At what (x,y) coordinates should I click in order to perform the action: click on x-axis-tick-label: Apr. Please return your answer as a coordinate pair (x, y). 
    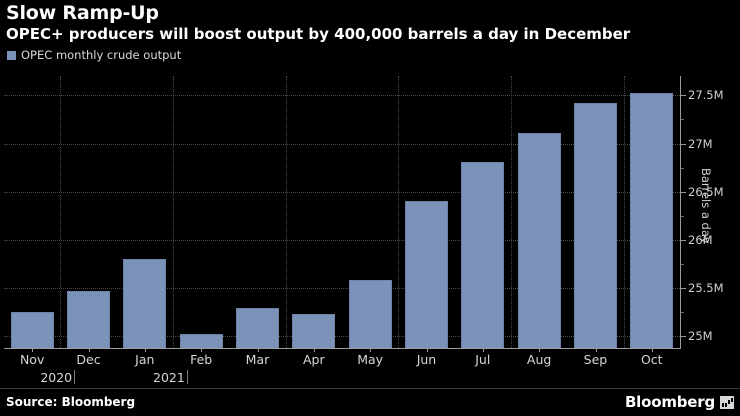
    Looking at the image, I should click on (313, 359).